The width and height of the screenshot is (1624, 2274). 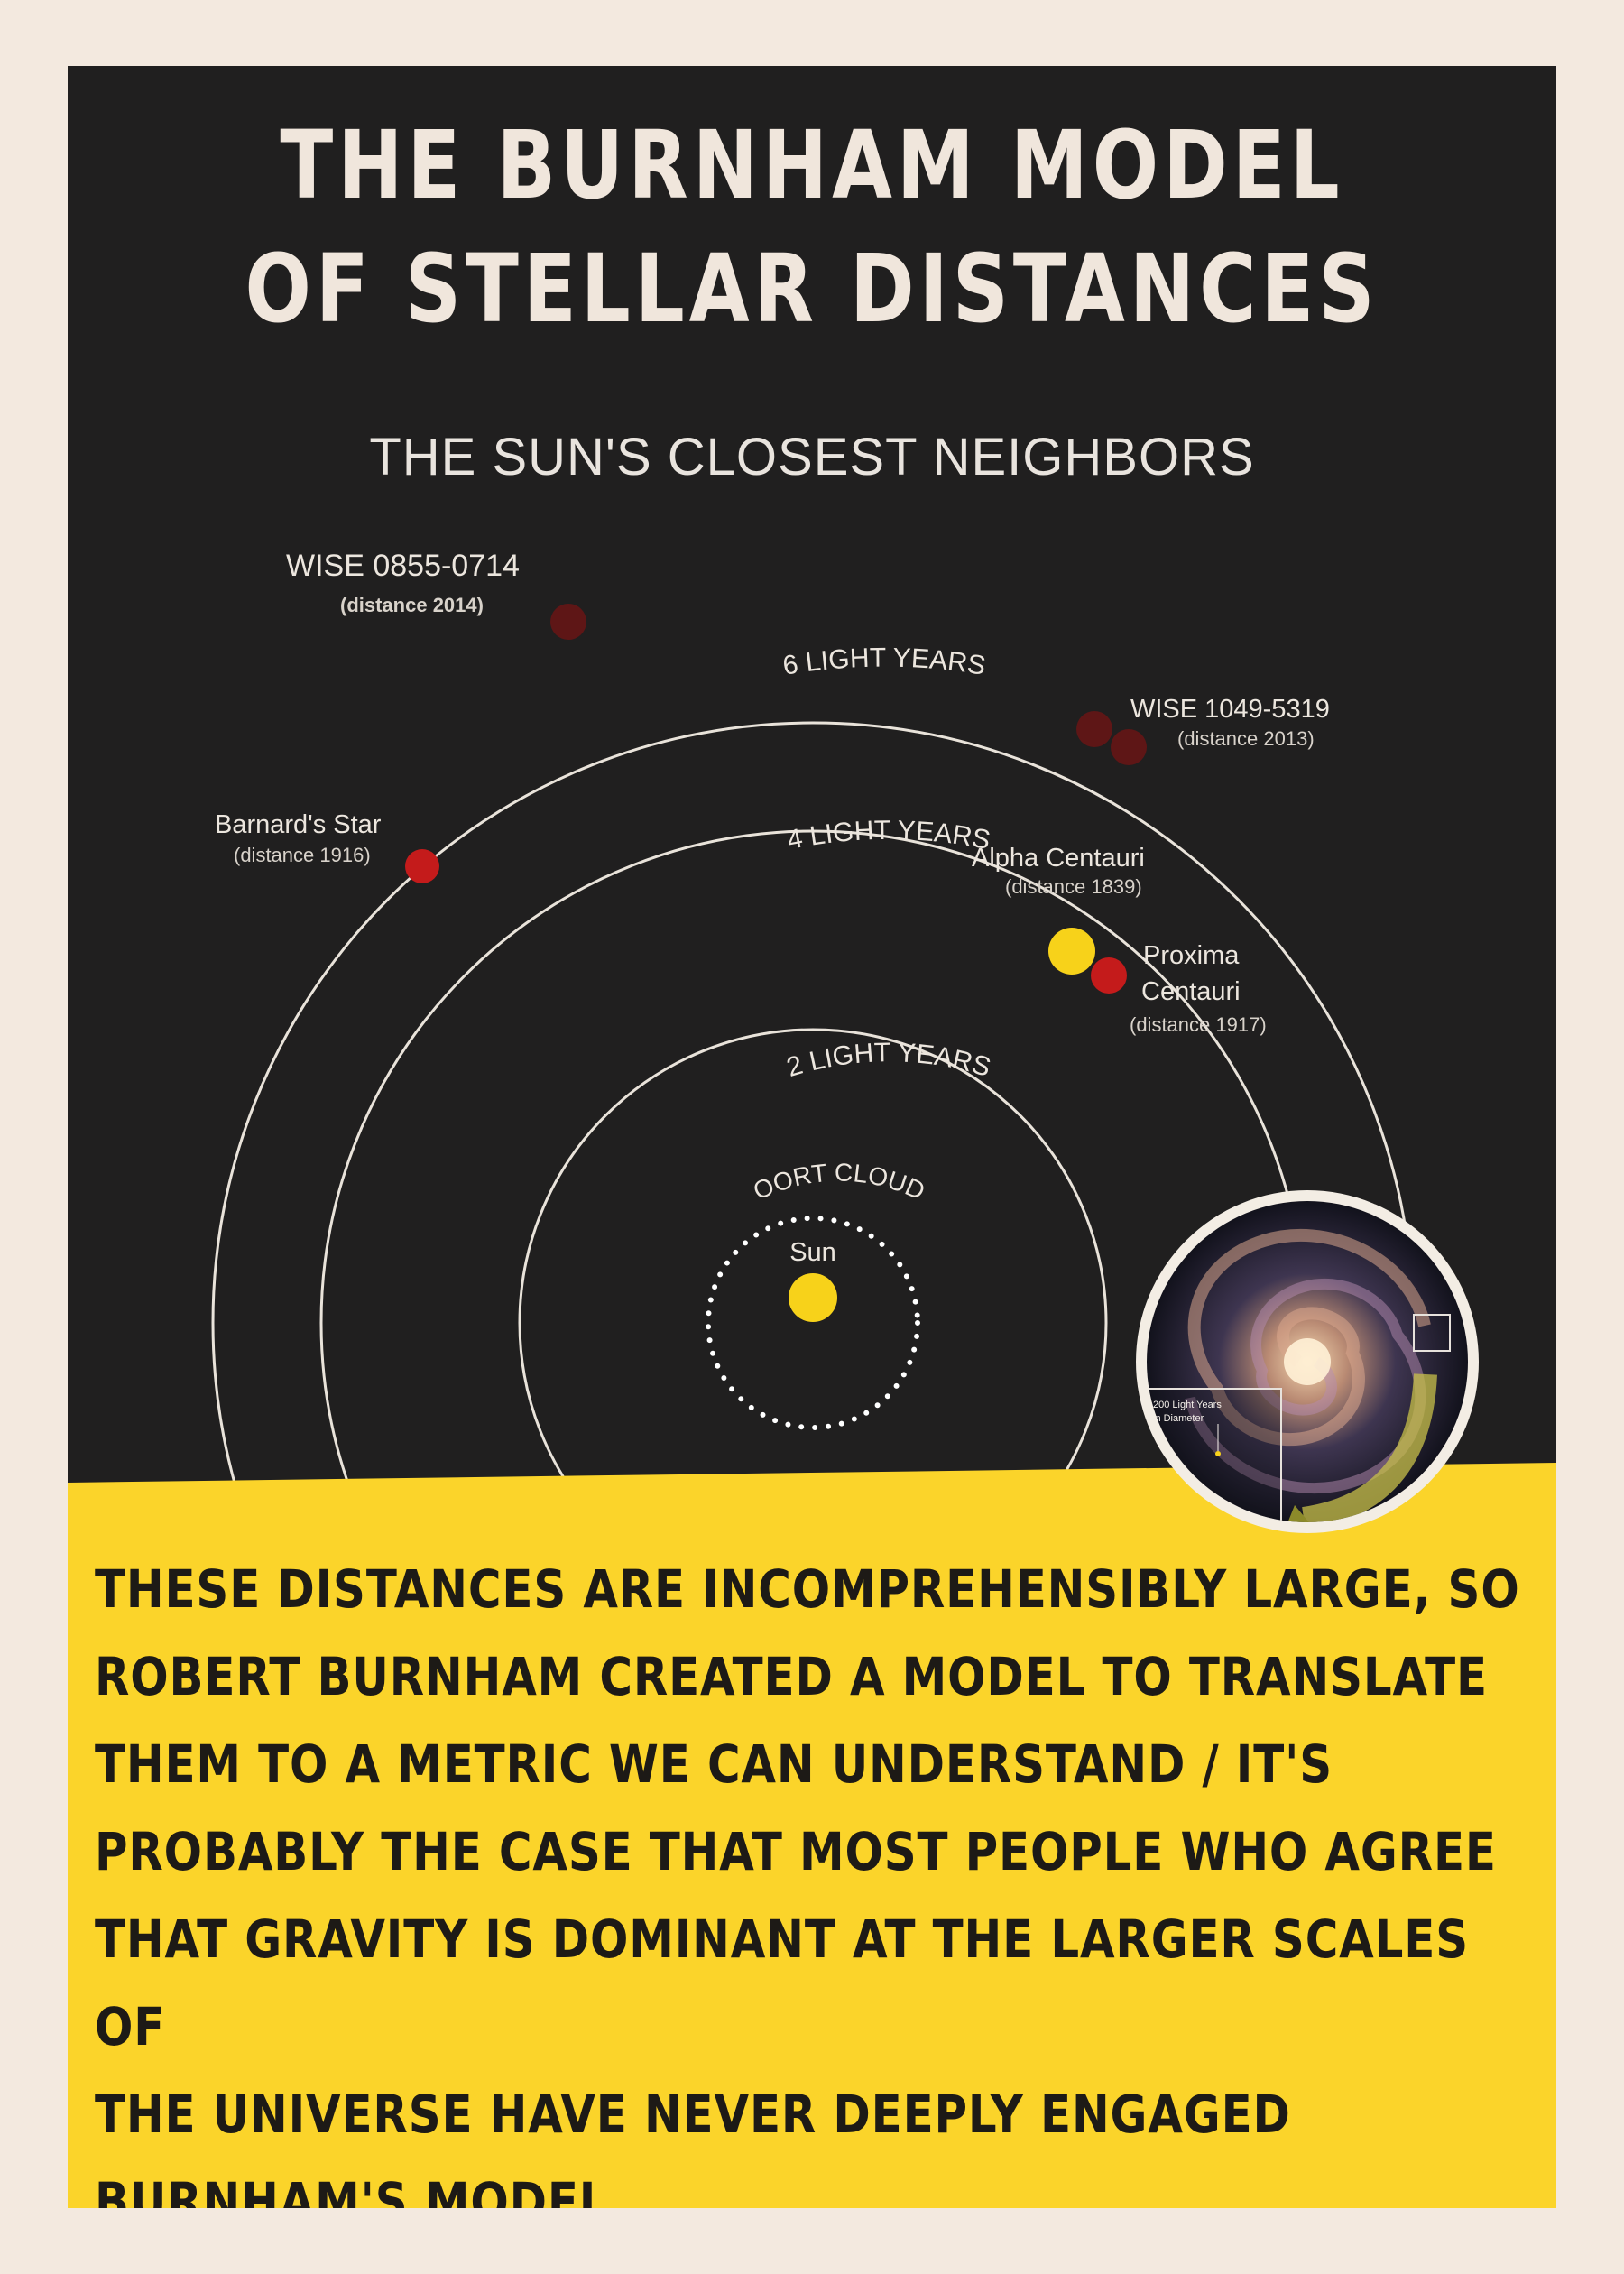 What do you see at coordinates (812, 289) in the screenshot?
I see `title-line-2: OF STELLAR DISTANCES` at bounding box center [812, 289].